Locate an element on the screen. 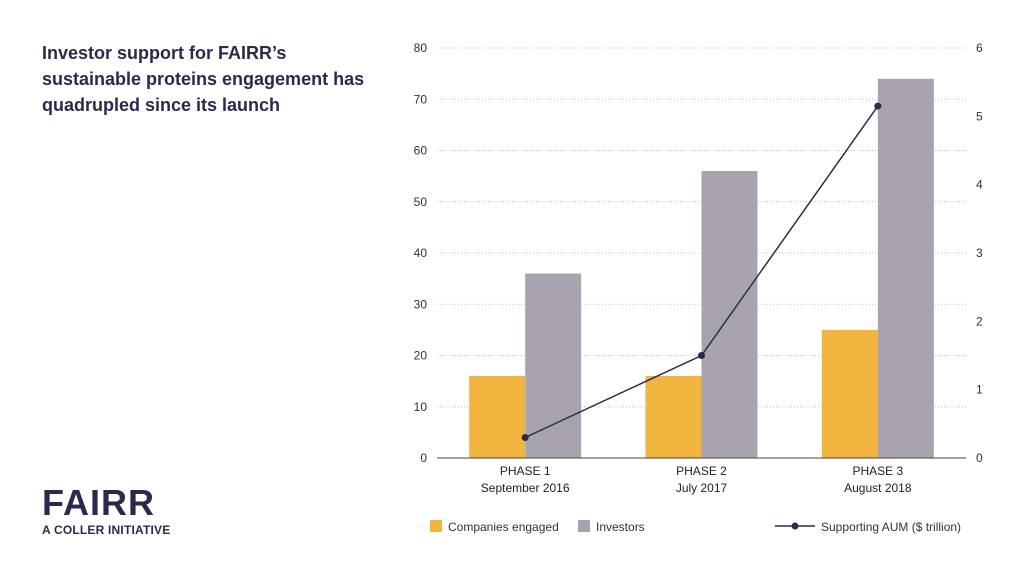 Image resolution: width=1024 pixels, height=576 pixels. y-tick-label: 20 is located at coordinates (421, 356).